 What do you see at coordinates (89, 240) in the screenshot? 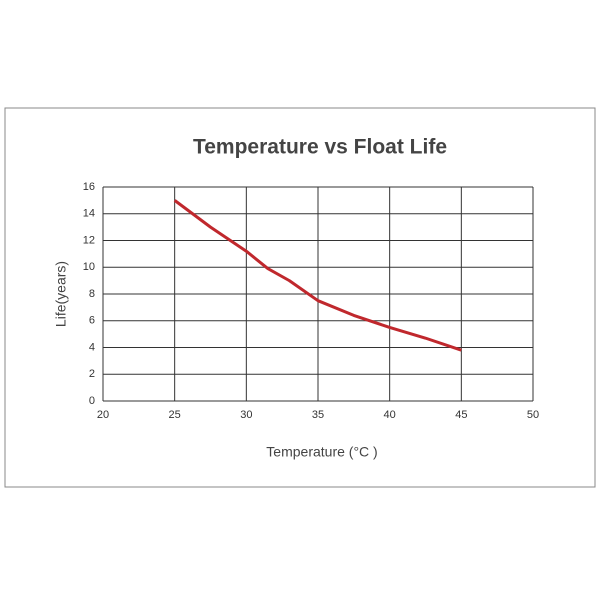
I see `y-tick-label: 12` at bounding box center [89, 240].